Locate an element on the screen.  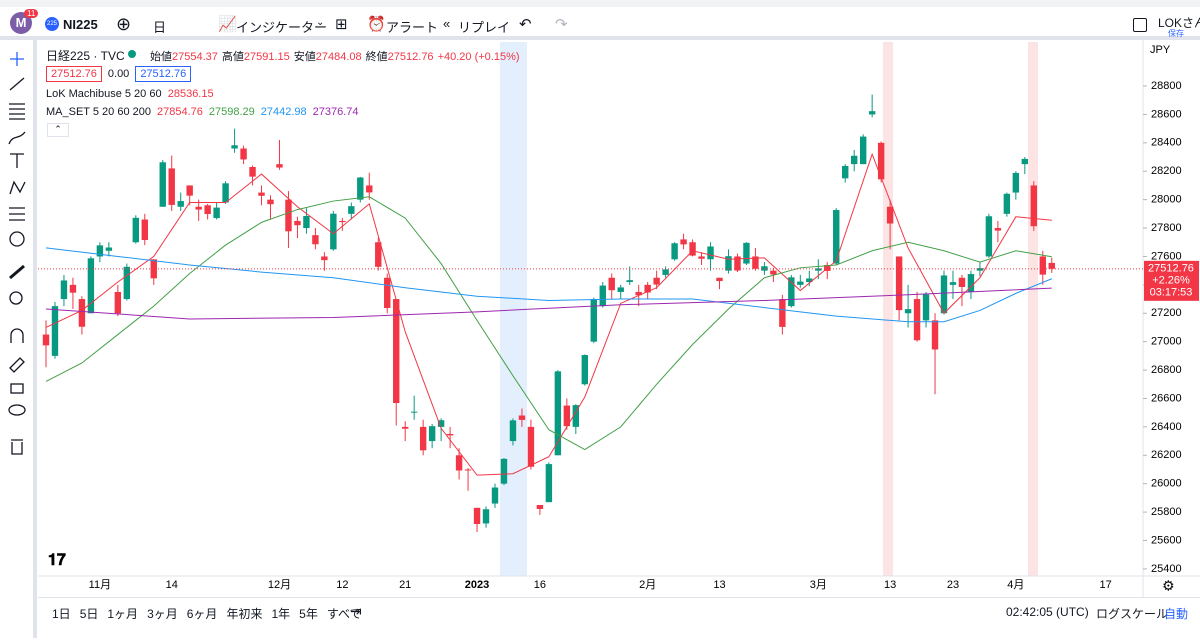
save: 保存 is located at coordinates (1176, 33).